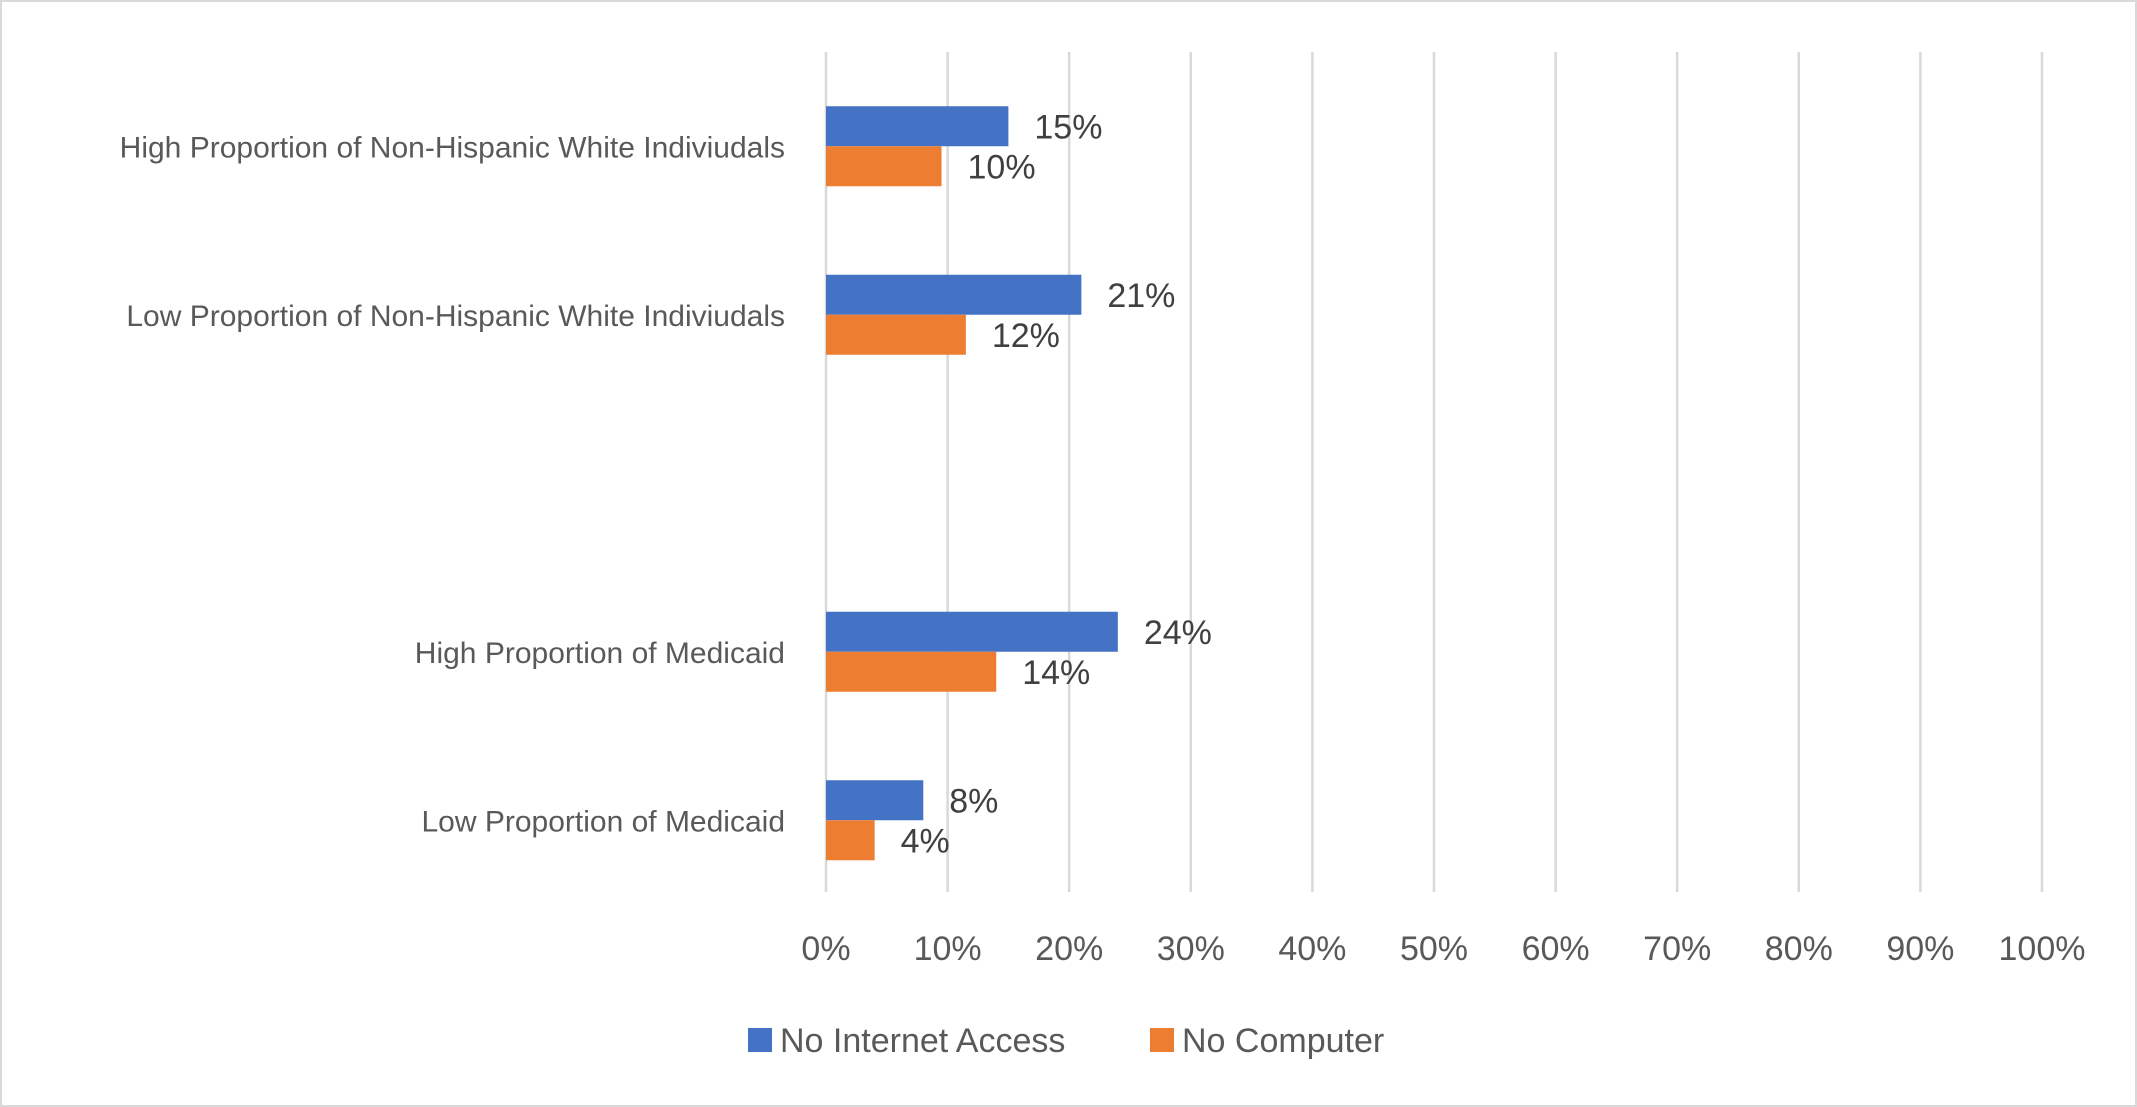 The height and width of the screenshot is (1107, 2137). What do you see at coordinates (1677, 949) in the screenshot?
I see `x-tick-label: 70%` at bounding box center [1677, 949].